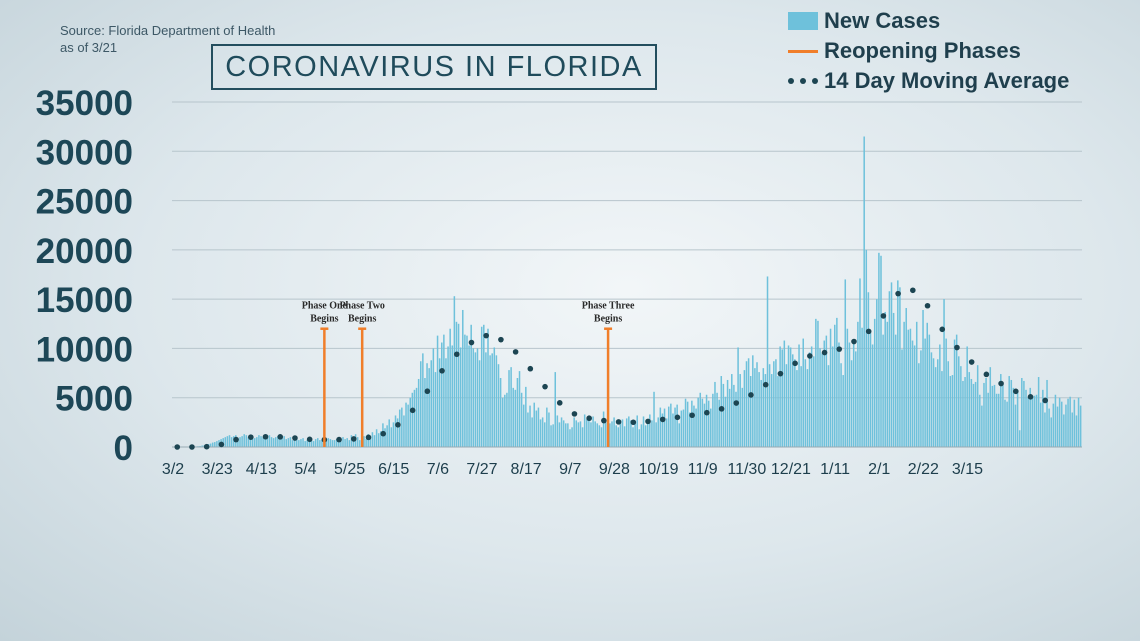 The image size is (1140, 641). Describe the element at coordinates (84, 152) in the screenshot. I see `y-tick-label: 30000` at that location.